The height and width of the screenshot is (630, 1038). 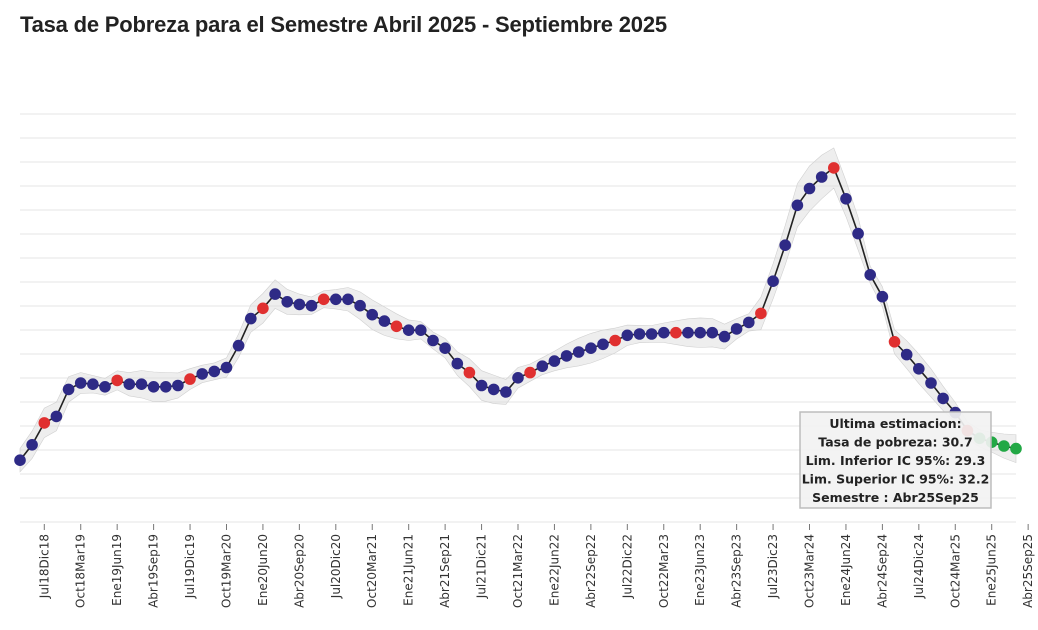 What do you see at coordinates (737, 571) in the screenshot?
I see `x-tick-label: Abr23Sep23` at bounding box center [737, 571].